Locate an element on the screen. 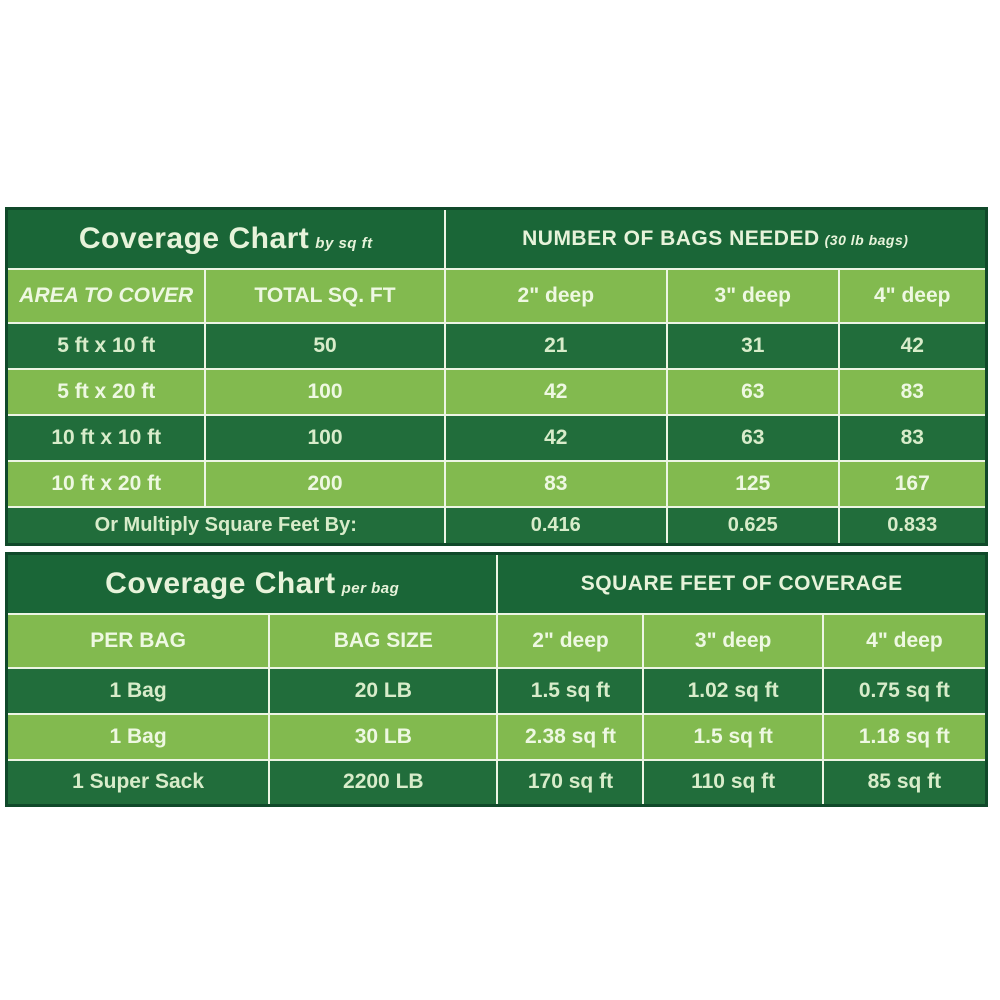 Image resolution: width=1000 pixels, height=1000 pixels. table-cell: 31 is located at coordinates (753, 345).